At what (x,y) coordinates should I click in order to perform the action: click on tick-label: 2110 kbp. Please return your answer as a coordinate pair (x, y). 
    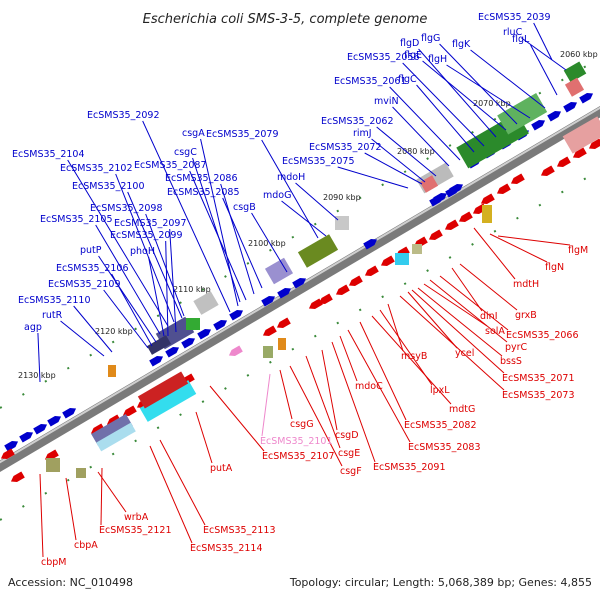
    Looking at the image, I should click on (192, 289).